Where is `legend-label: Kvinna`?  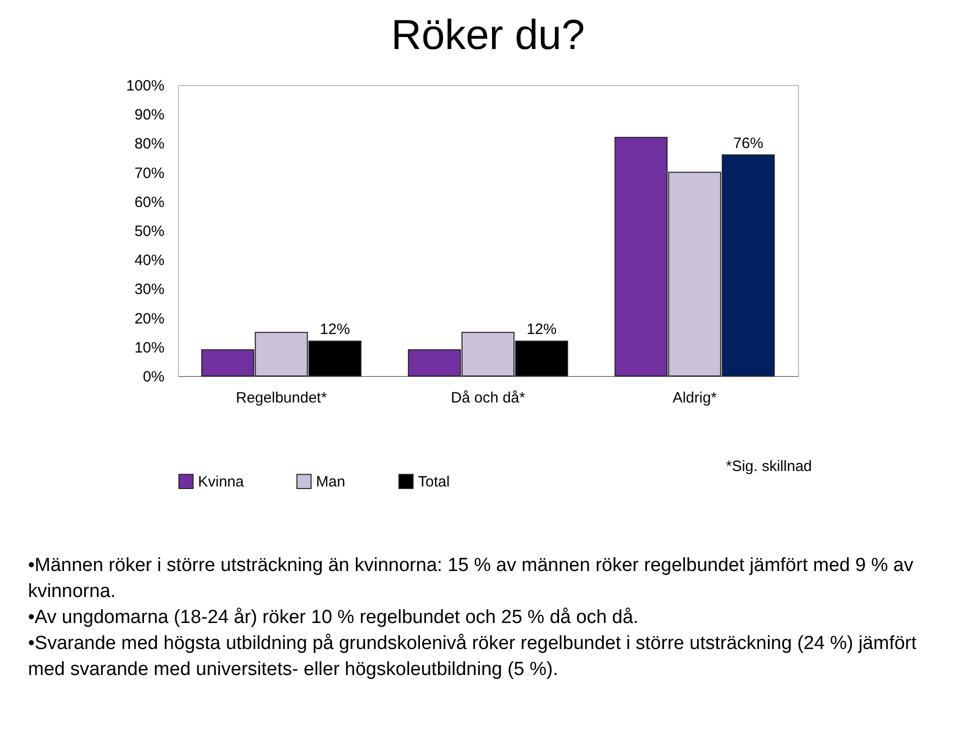 legend-label: Kvinna is located at coordinates (221, 481).